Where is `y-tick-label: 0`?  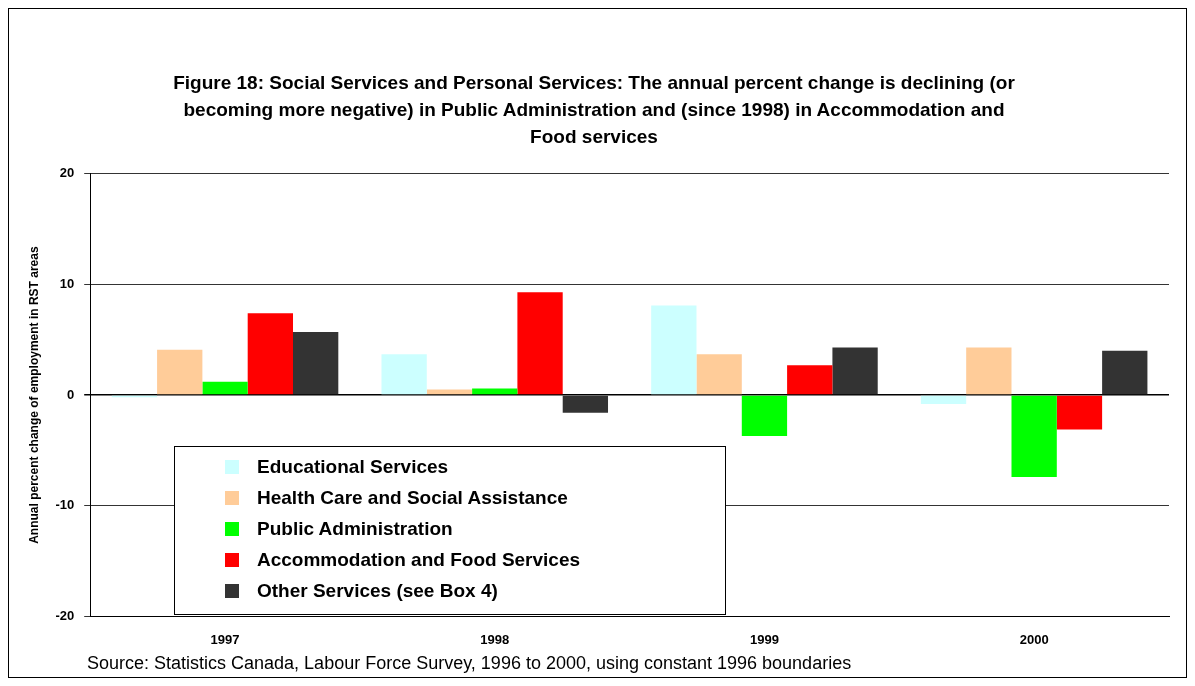 y-tick-label: 0 is located at coordinates (70, 394).